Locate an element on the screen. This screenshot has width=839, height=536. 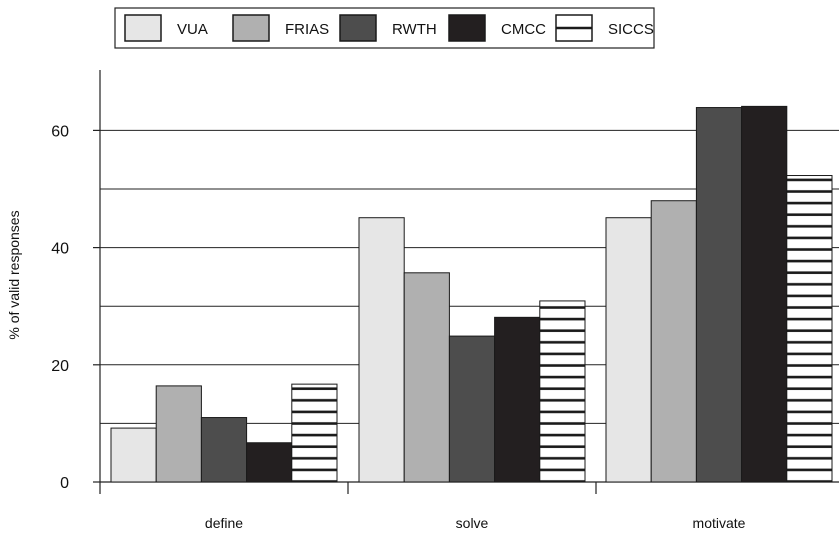
y-tick-label: 60 is located at coordinates (60, 131).